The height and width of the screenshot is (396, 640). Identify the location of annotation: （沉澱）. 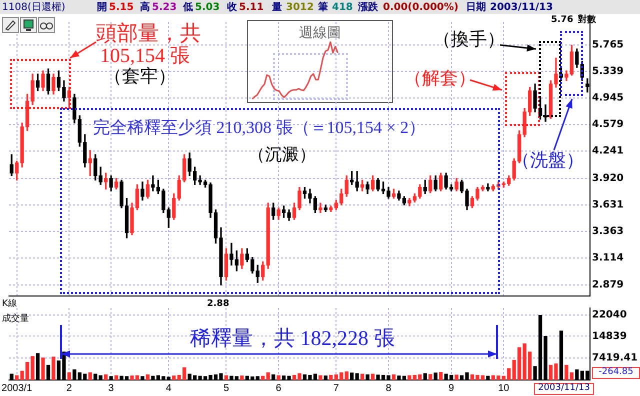
(282, 155).